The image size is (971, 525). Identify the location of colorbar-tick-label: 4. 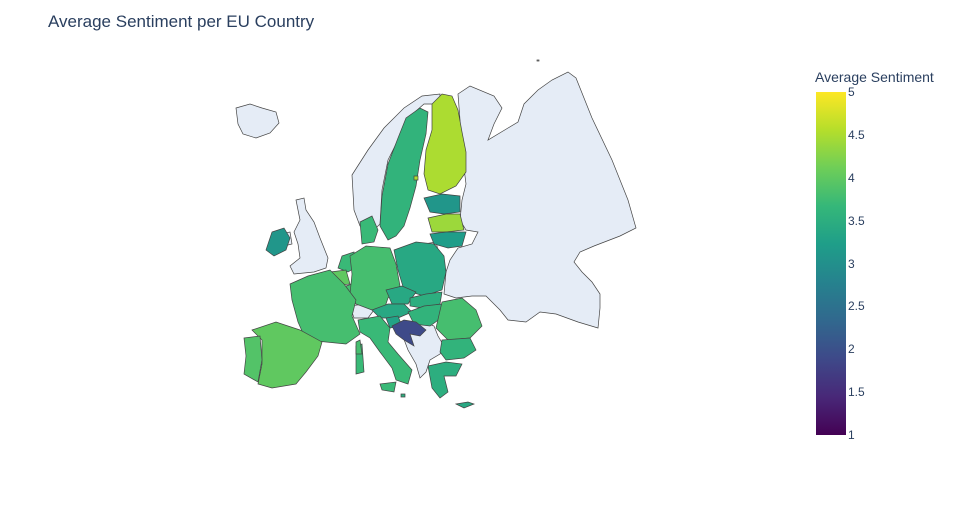
(851, 177).